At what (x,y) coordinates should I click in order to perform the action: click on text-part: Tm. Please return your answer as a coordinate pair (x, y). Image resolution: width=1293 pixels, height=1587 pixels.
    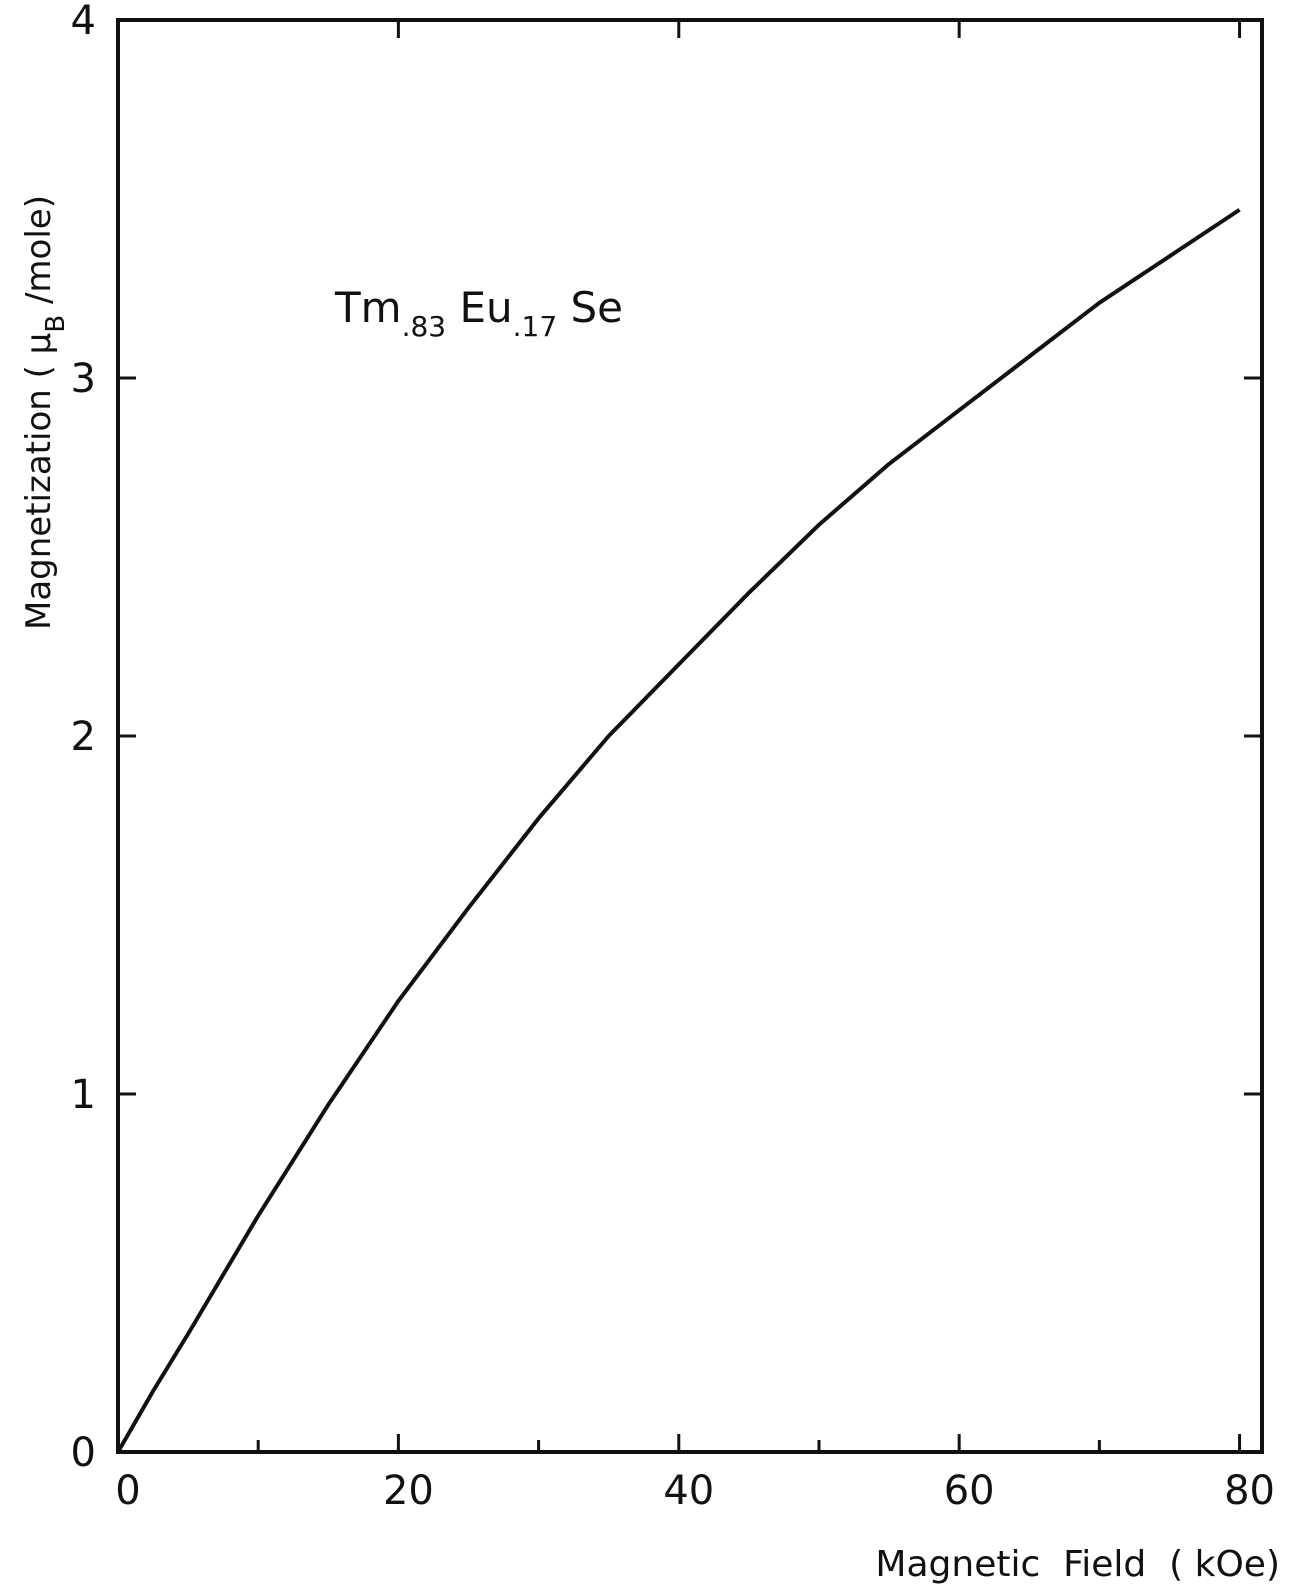
    Looking at the image, I should click on (368, 307).